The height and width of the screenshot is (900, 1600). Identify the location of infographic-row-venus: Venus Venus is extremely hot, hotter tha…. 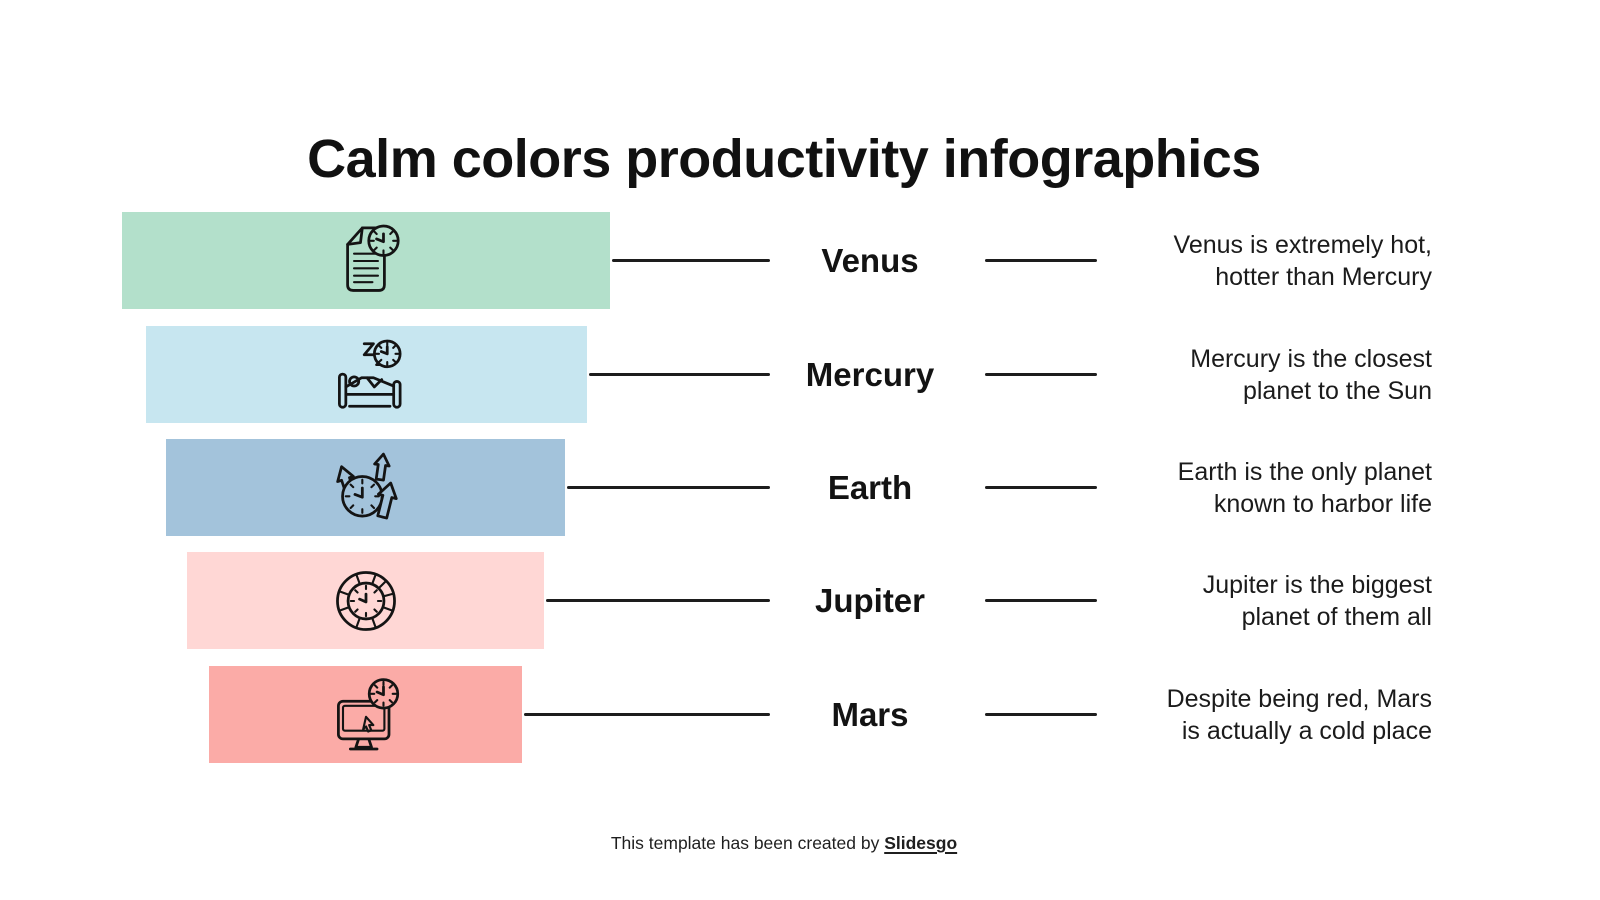
(800, 260).